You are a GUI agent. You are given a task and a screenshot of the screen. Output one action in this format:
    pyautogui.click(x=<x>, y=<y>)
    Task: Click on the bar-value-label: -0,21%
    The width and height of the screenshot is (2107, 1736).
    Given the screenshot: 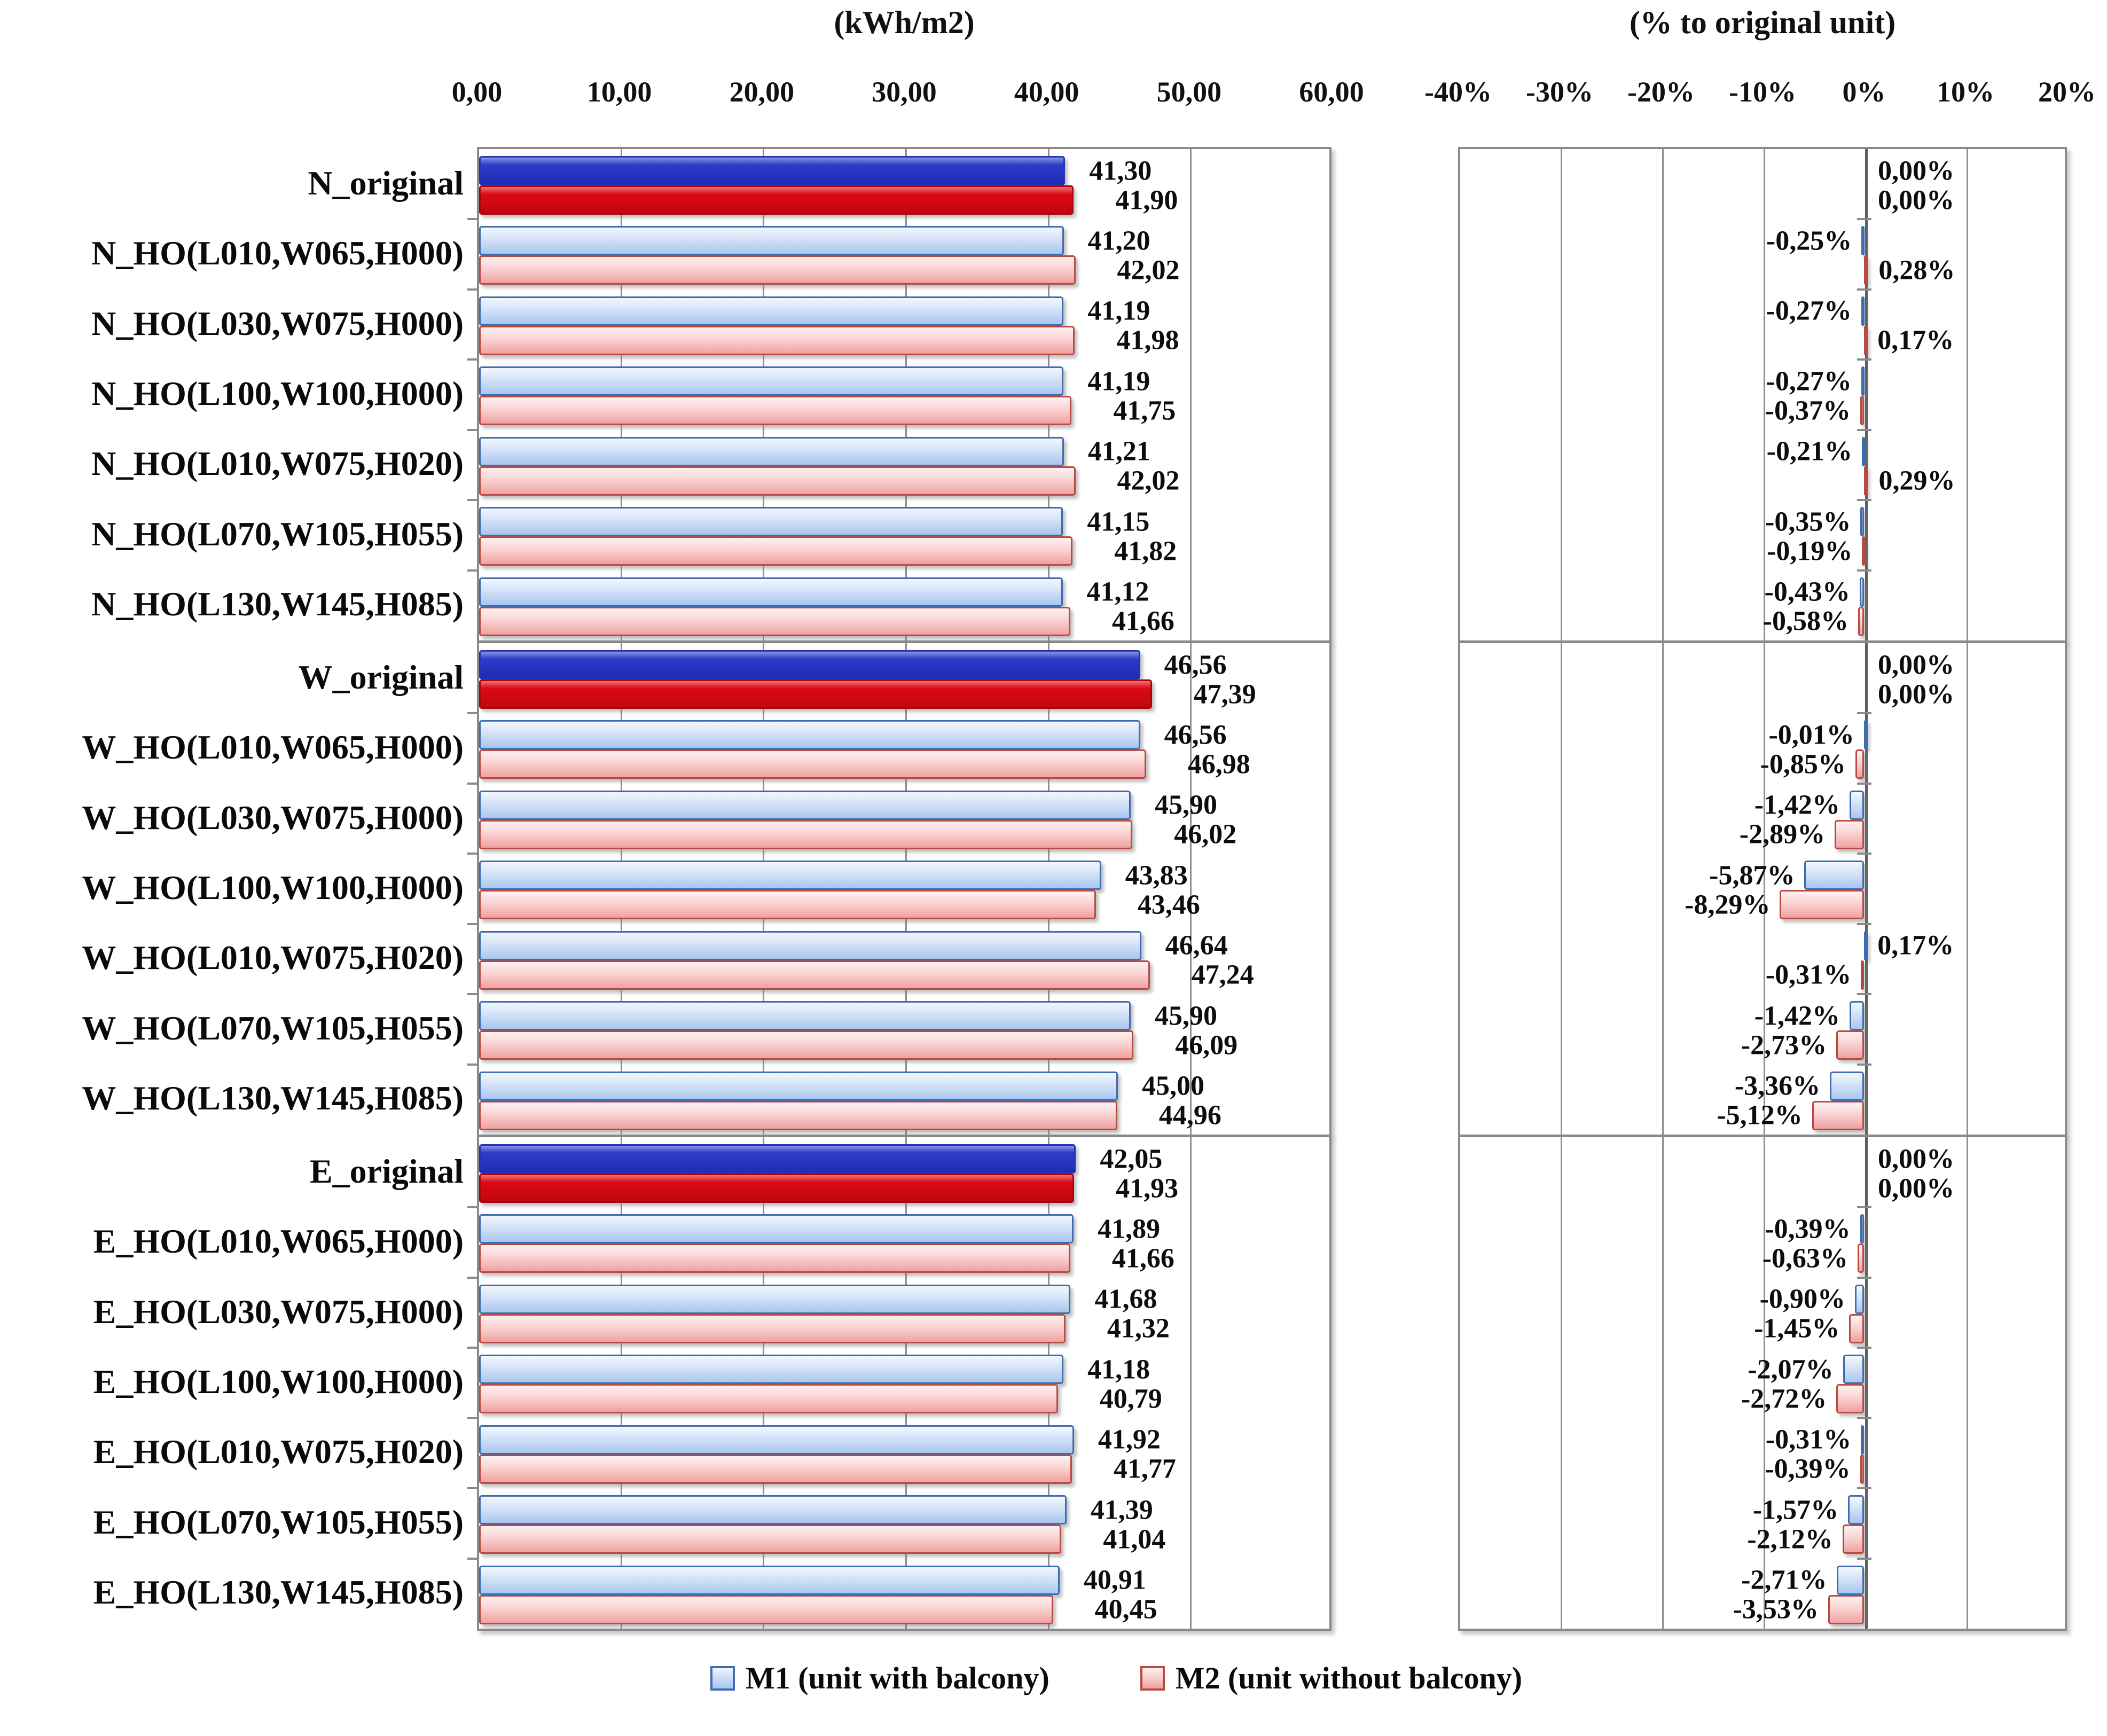 What is the action you would take?
    pyautogui.click(x=1809, y=452)
    